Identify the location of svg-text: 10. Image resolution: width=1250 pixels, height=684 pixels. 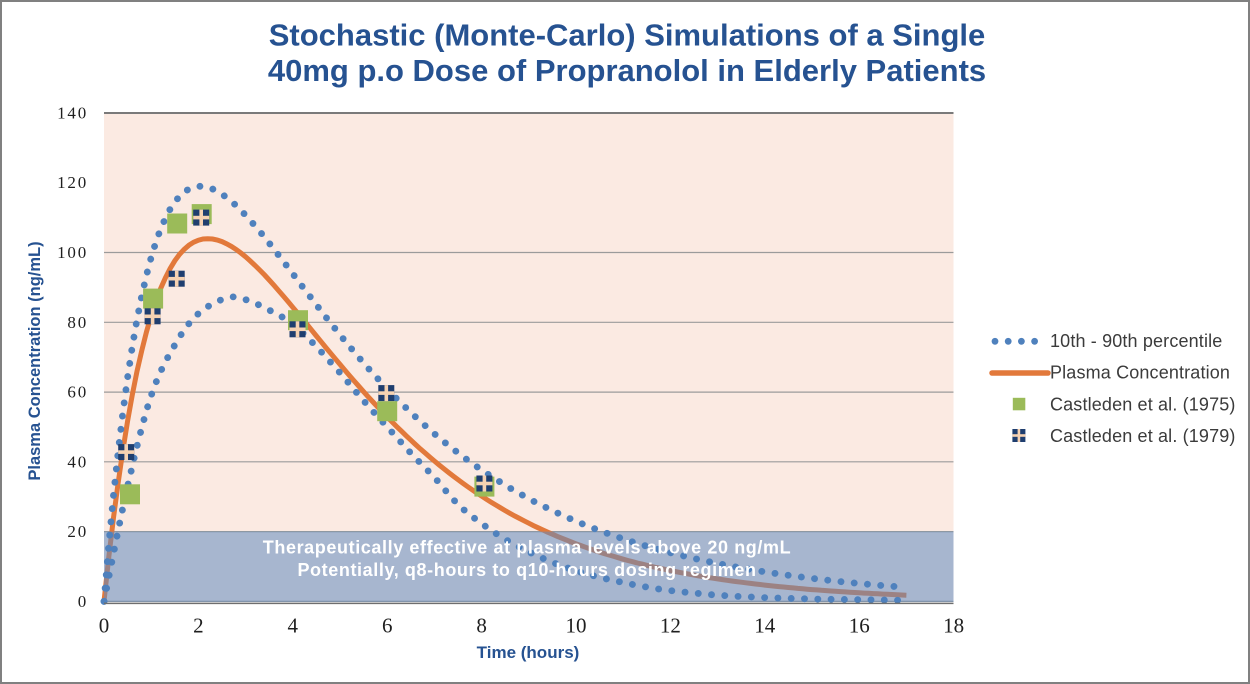
(576, 626).